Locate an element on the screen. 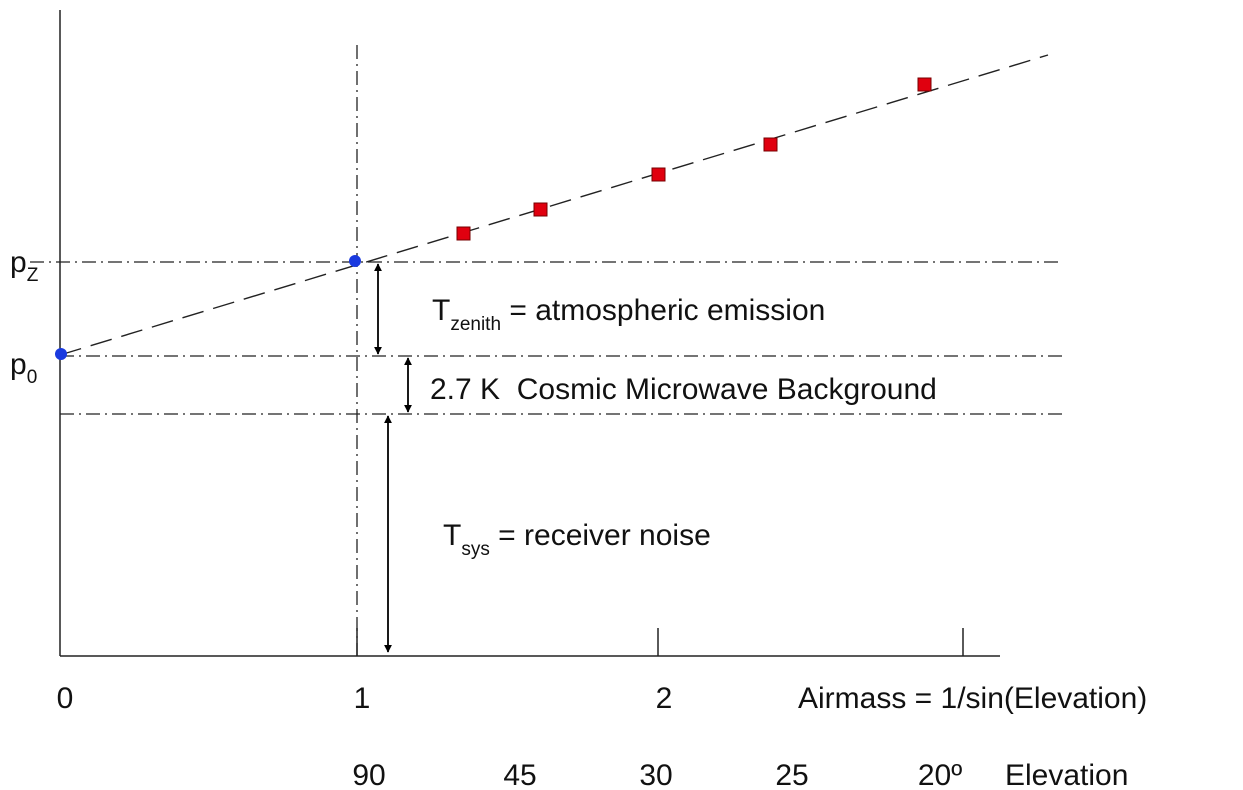 This screenshot has width=1243, height=790. axis-label: Airmass = 1/sin(Elevation) is located at coordinates (972, 698).